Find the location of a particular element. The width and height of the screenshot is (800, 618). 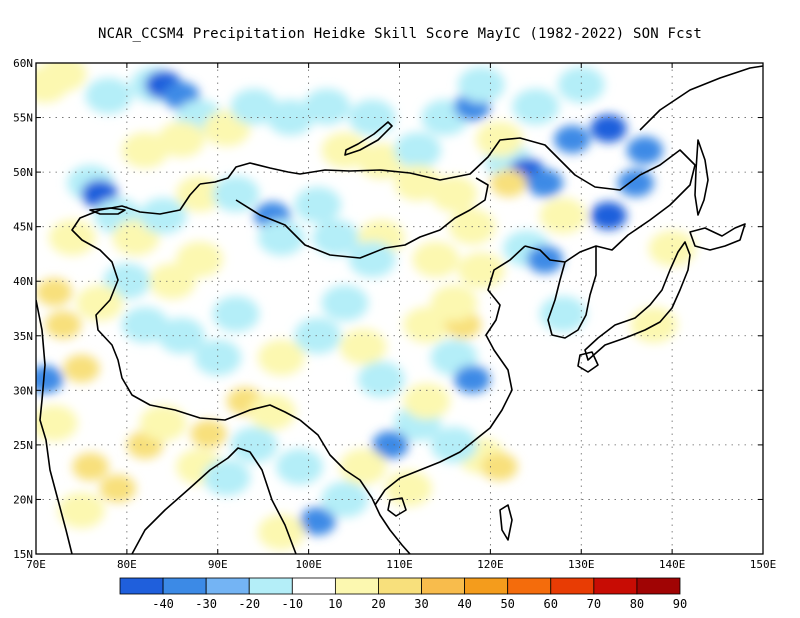

x-tick-label: 80E is located at coordinates (127, 564).